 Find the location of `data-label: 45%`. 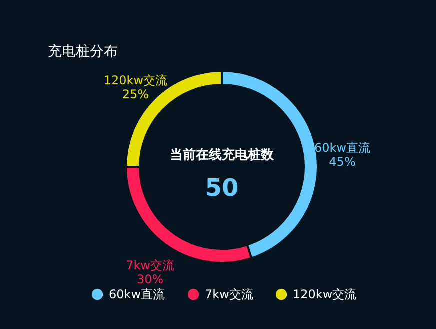

data-label: 45% is located at coordinates (342, 161).